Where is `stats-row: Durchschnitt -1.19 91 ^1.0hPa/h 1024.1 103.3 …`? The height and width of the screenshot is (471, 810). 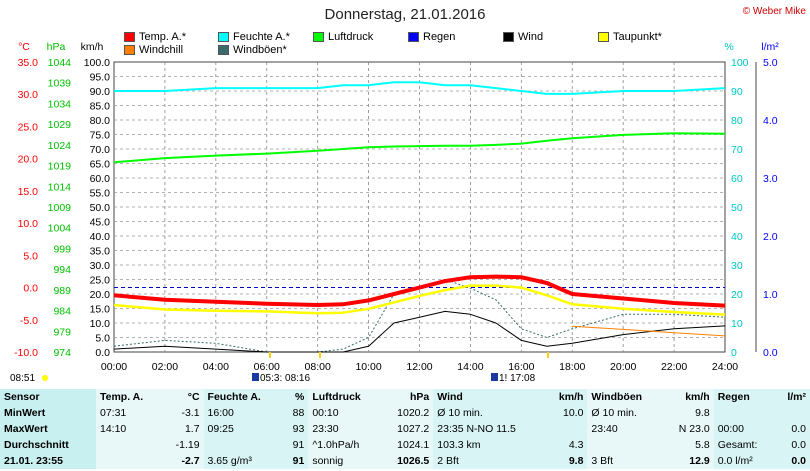 stats-row: Durchschnitt -1.19 91 ^1.0hPa/h 1024.1 103.3 … is located at coordinates (405, 445).